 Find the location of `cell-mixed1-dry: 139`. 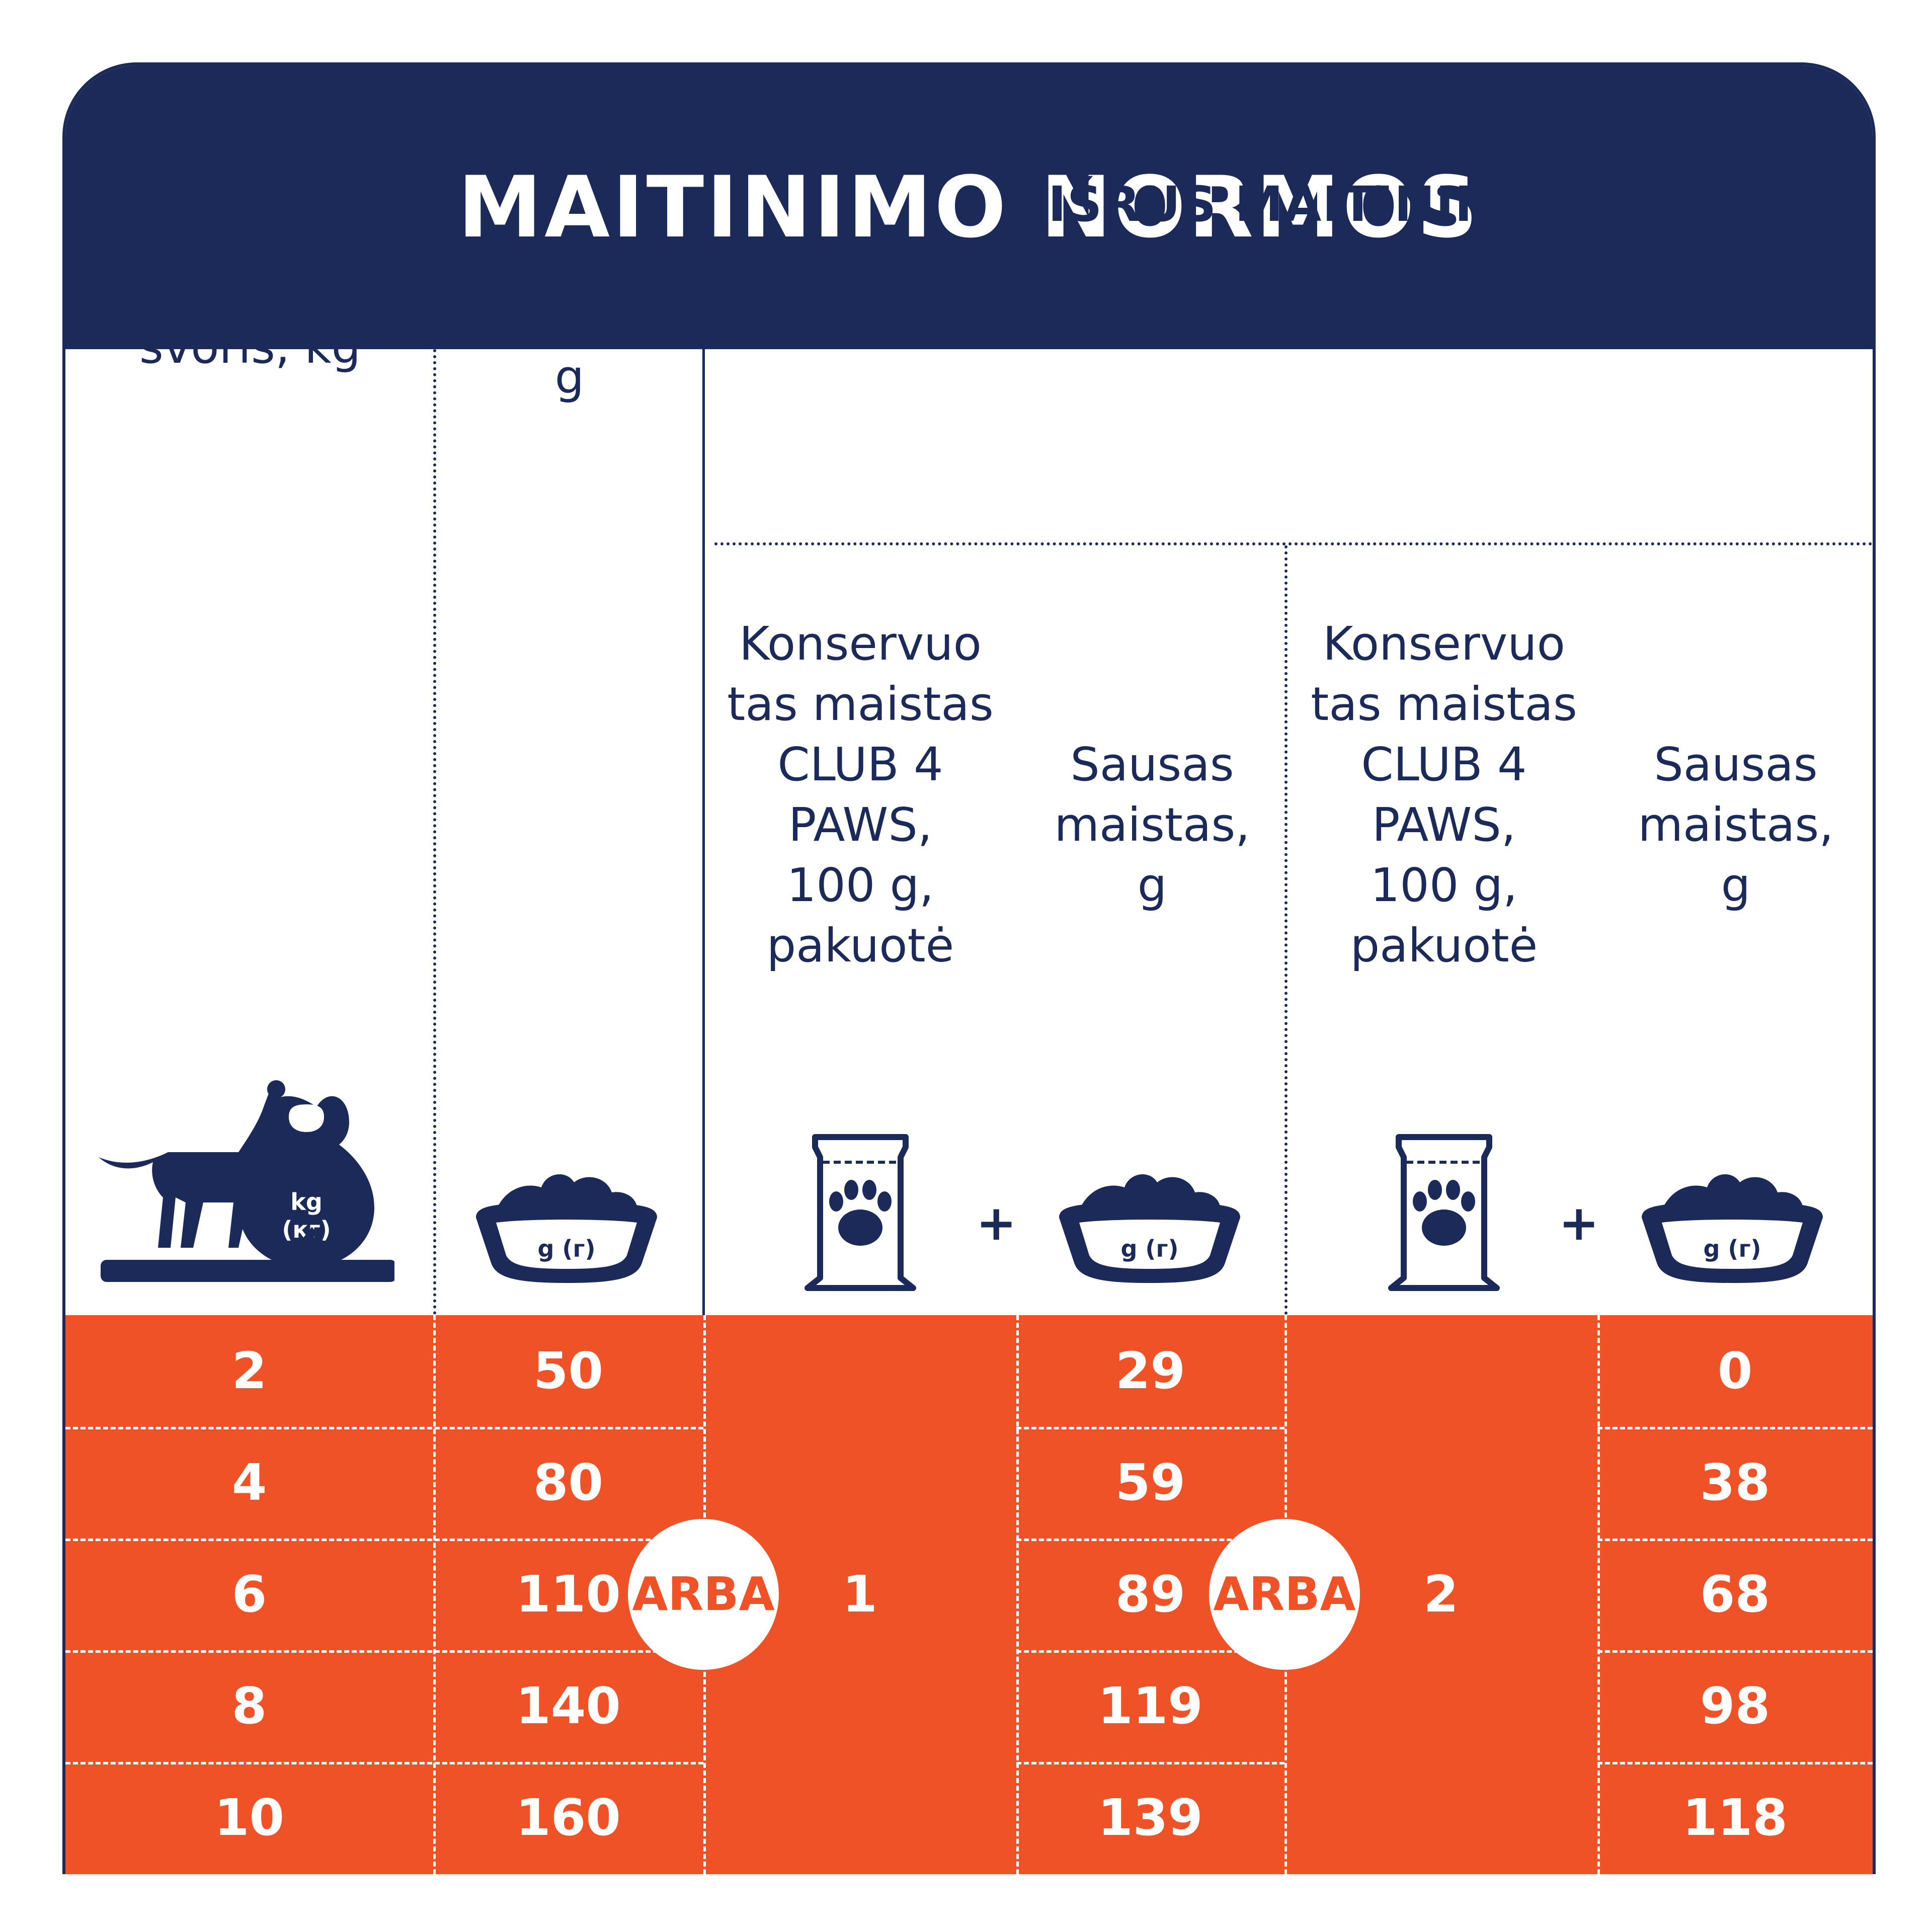

cell-mixed1-dry: 139 is located at coordinates (1150, 1818).